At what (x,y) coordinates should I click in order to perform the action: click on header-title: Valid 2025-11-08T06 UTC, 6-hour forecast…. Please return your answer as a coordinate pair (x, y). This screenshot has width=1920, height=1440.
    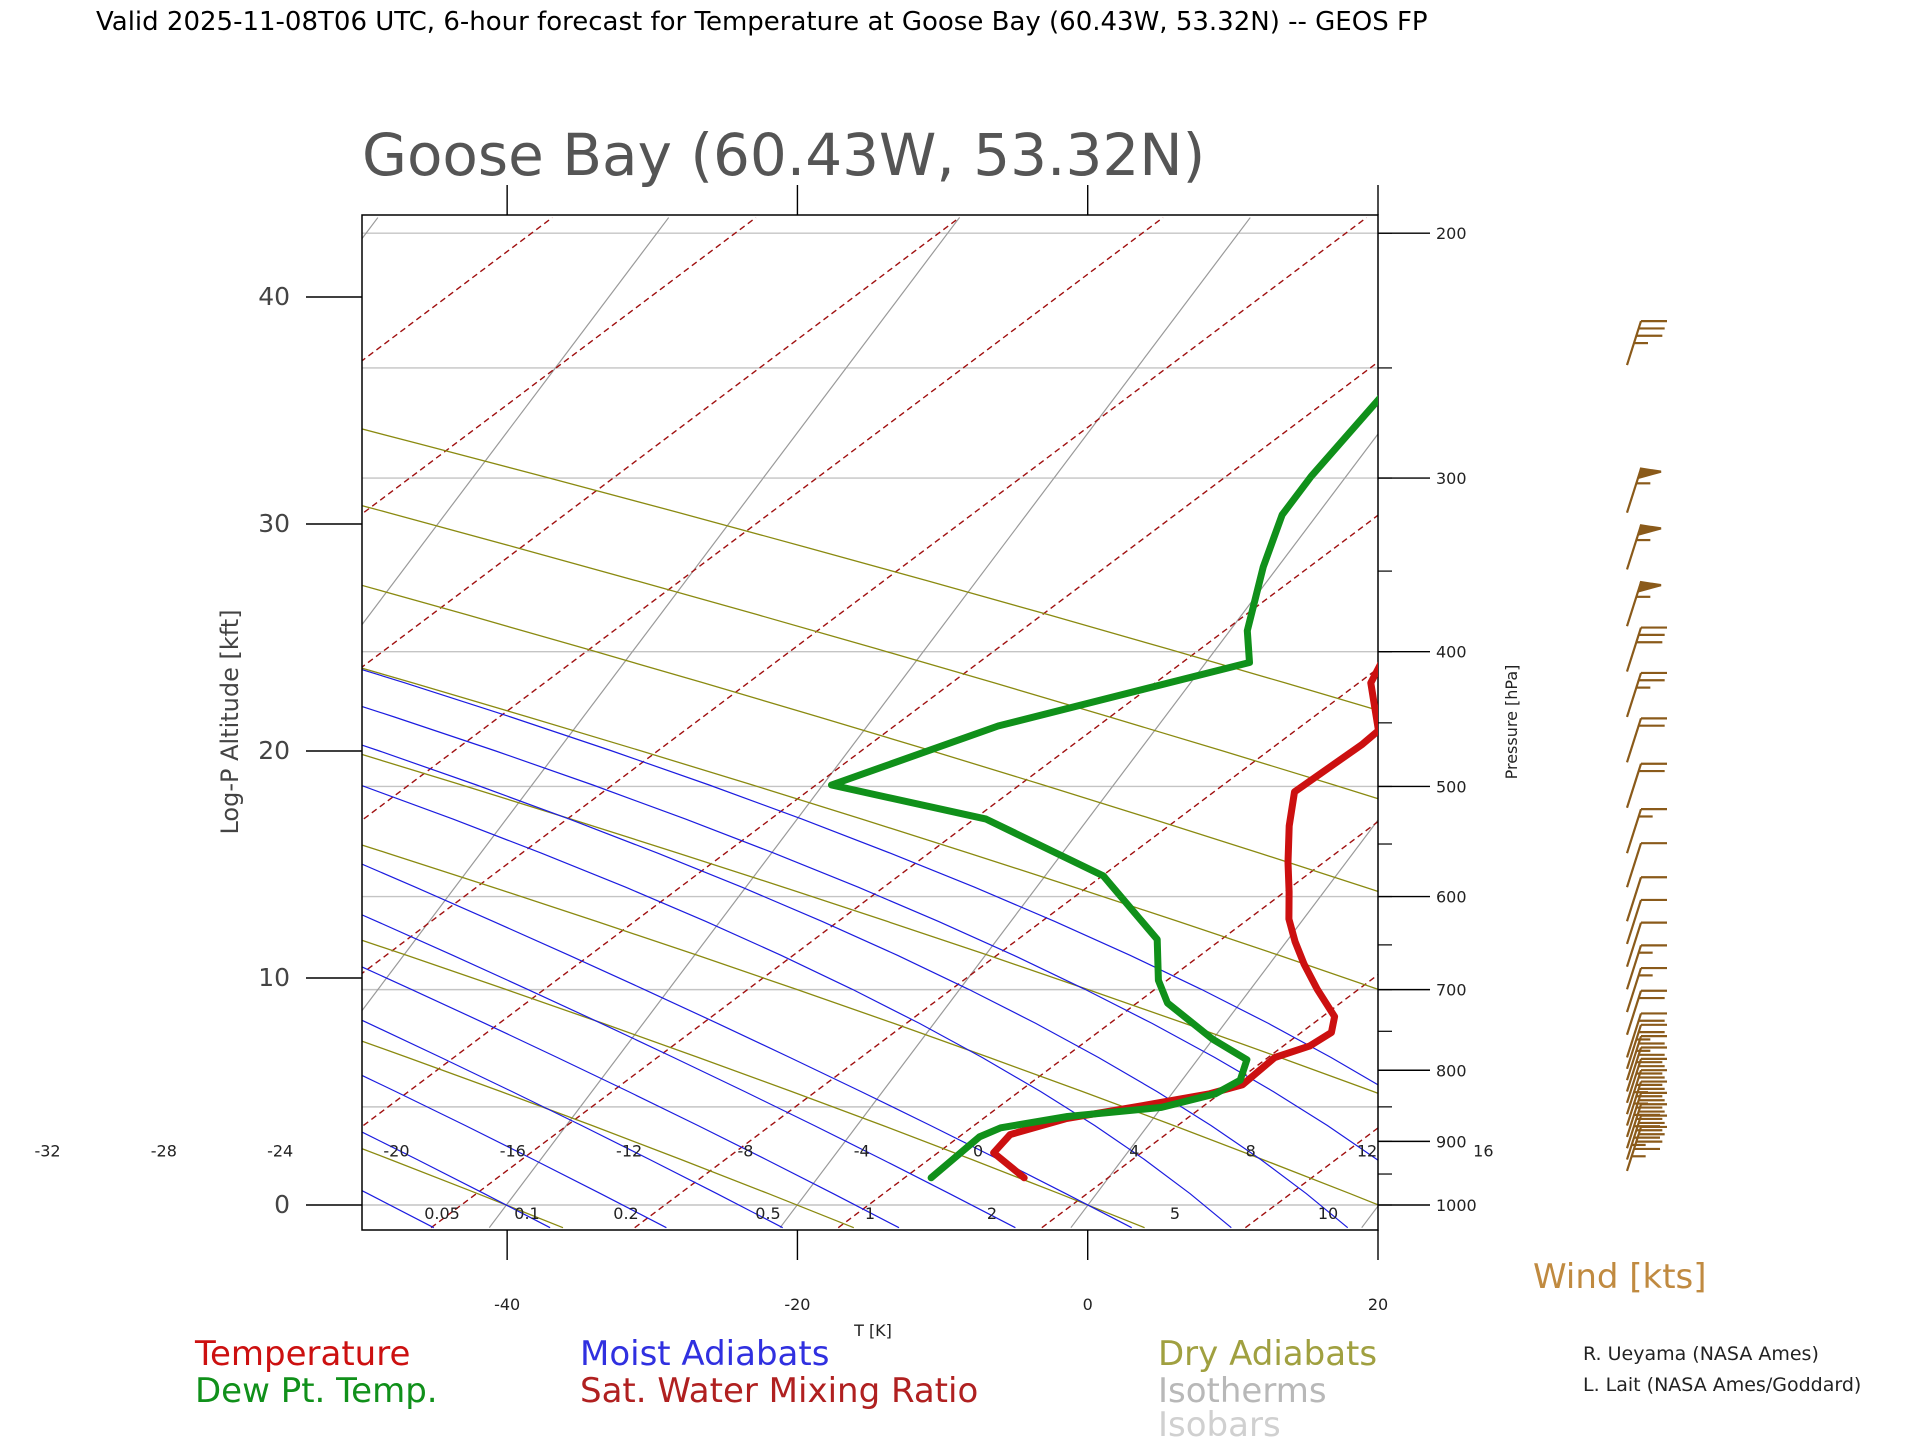
    Looking at the image, I should click on (762, 22).